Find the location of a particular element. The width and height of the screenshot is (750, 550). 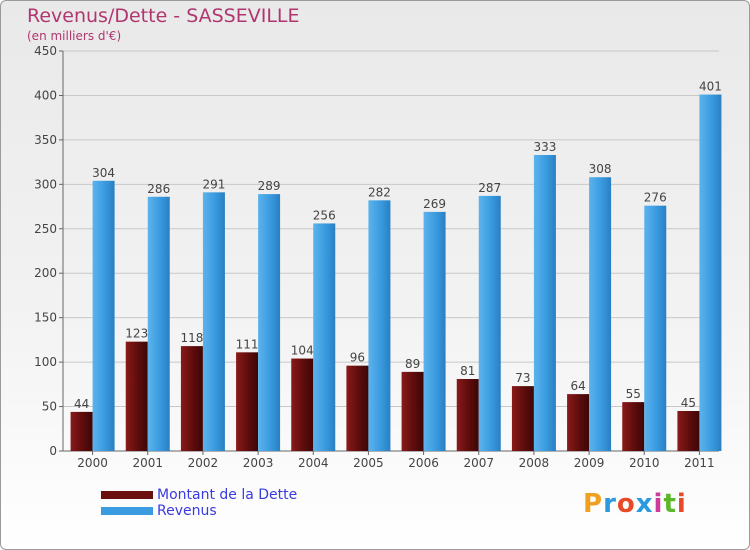

x-tick-label: 2008 is located at coordinates (534, 463).